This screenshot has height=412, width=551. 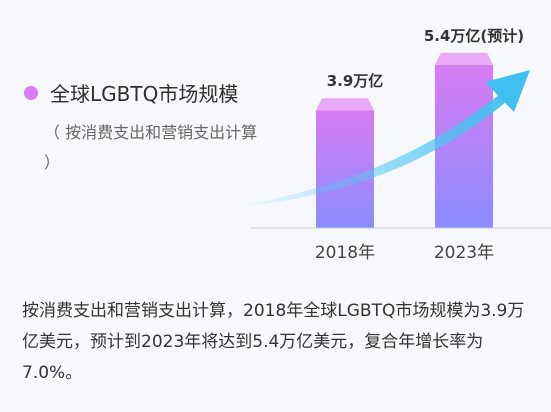 I want to click on legend-label: 全球LGBTQ市场规模, so click(x=144, y=94).